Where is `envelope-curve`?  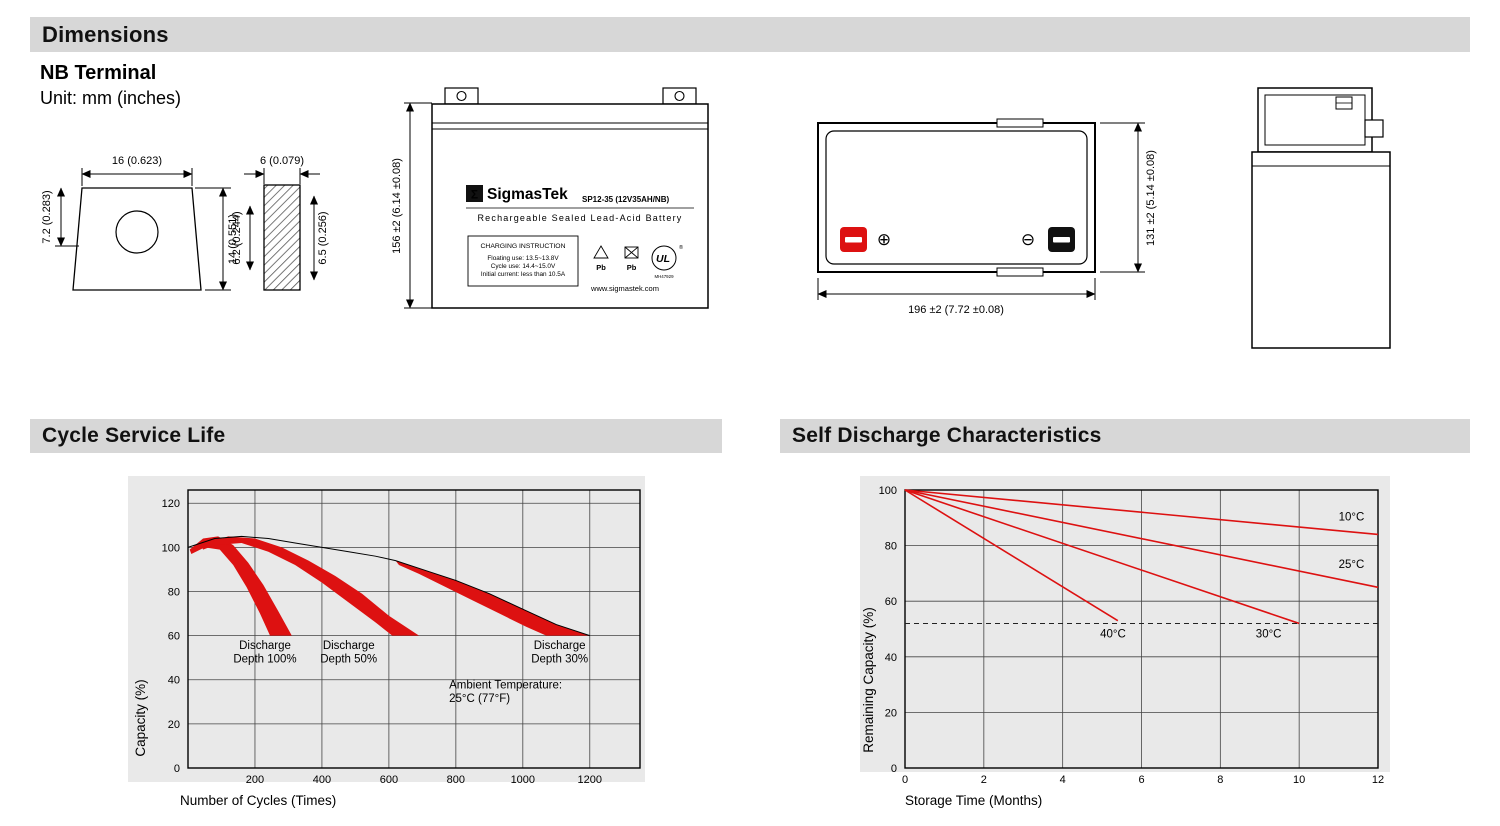 envelope-curve is located at coordinates (388, 586).